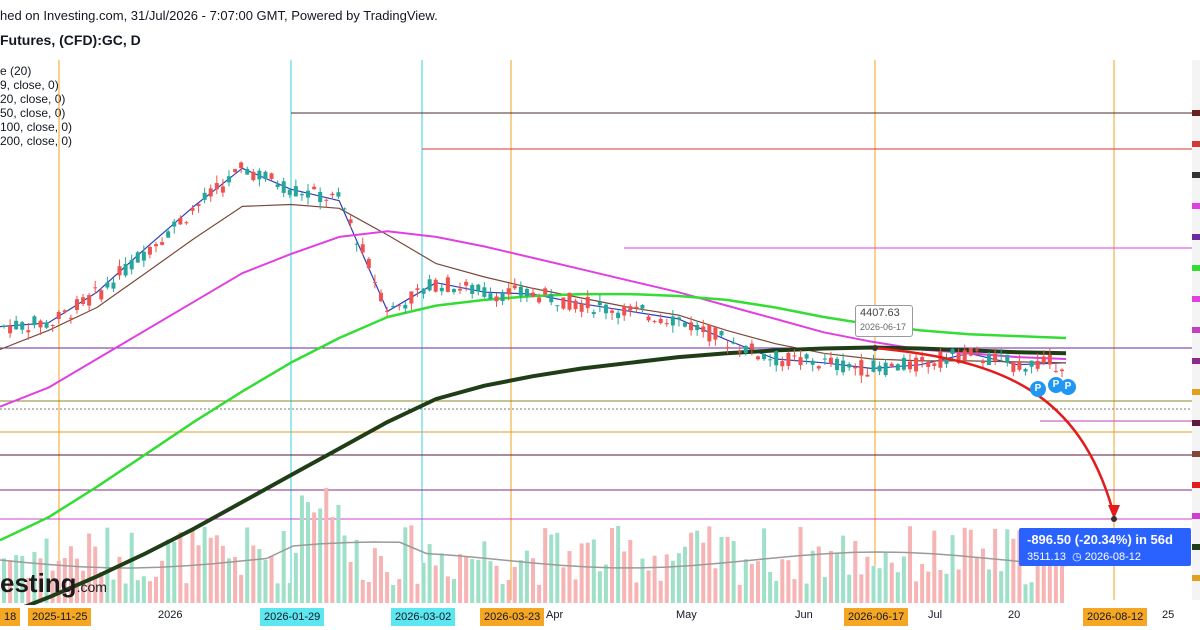 This screenshot has height=630, width=1200. Describe the element at coordinates (33, 113) in the screenshot. I see `legend-ma-50: 50, close, 0)` at that location.